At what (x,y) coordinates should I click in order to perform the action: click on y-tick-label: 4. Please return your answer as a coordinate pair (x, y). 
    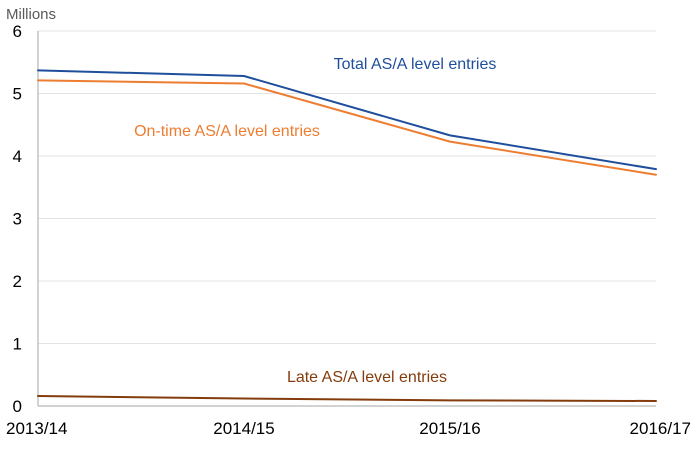
    Looking at the image, I should click on (17, 156).